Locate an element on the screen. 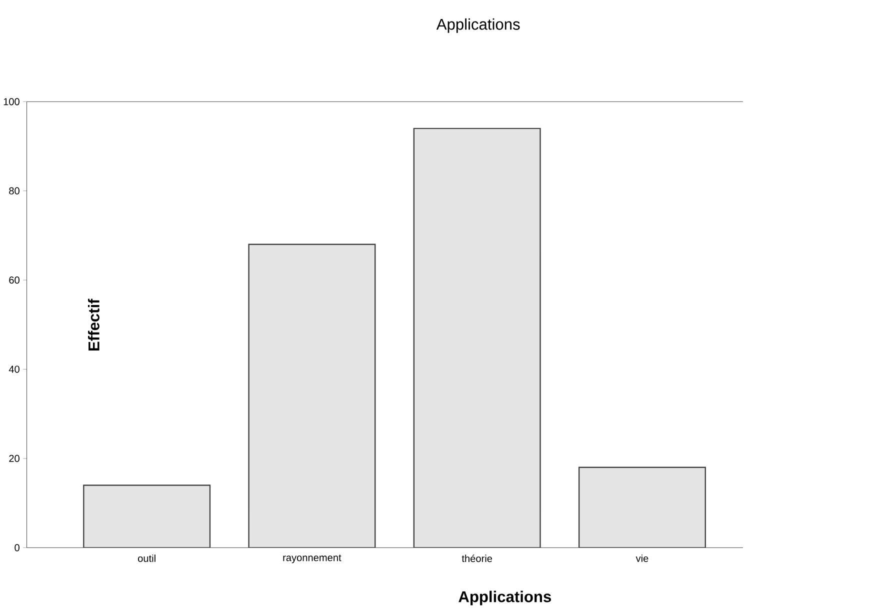  y-tick-label: 0 is located at coordinates (17, 548).